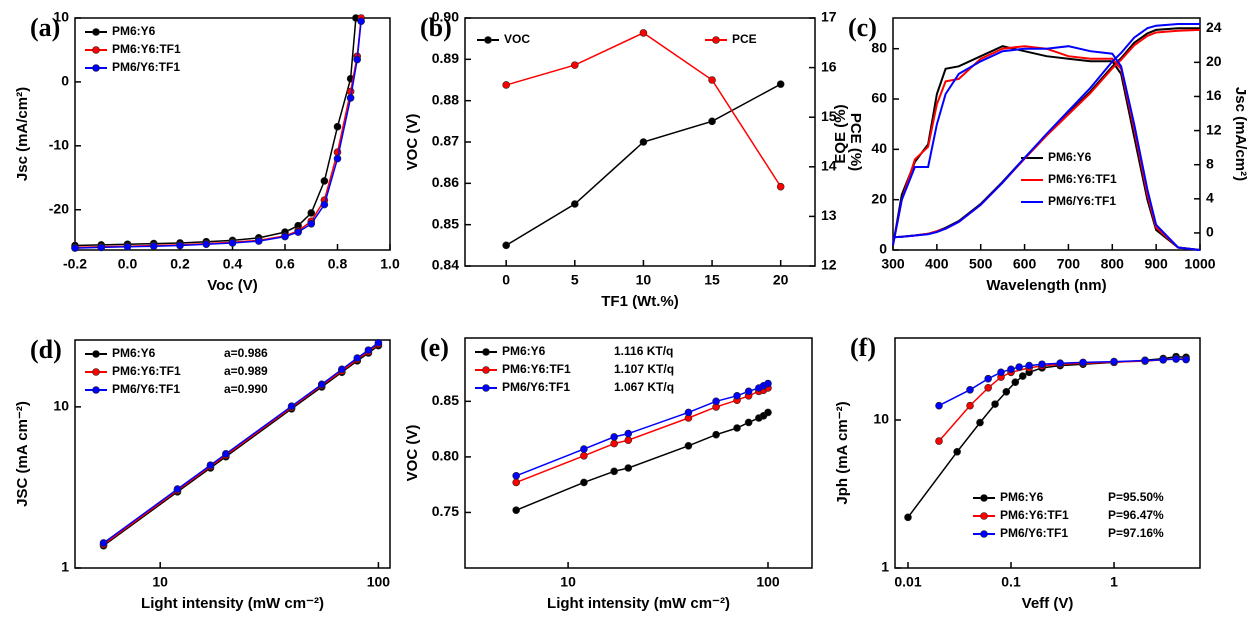  What do you see at coordinates (1240, 134) in the screenshot?
I see `y2-axis-title: Jsc (mA/cm²)` at bounding box center [1240, 134].